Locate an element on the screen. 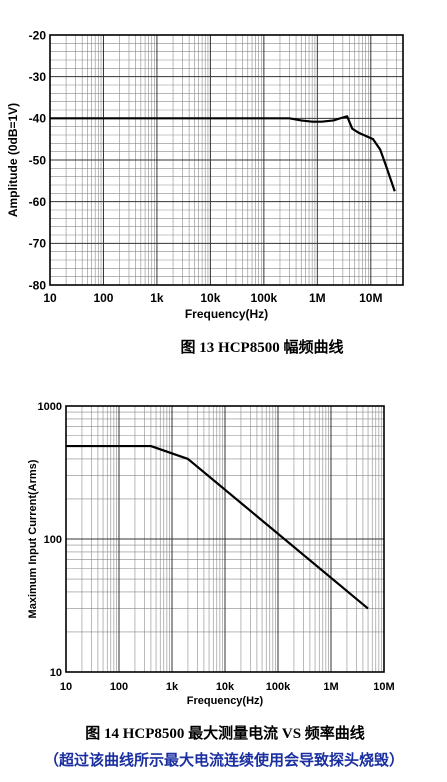 The height and width of the screenshot is (782, 447). y-tick-label: -30 is located at coordinates (38, 77).